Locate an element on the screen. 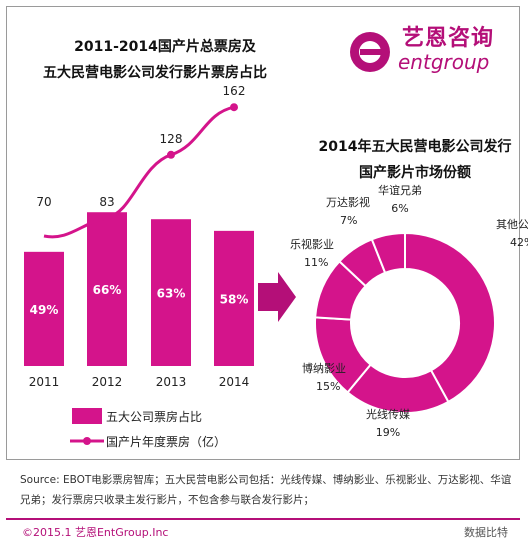 This screenshot has width=528, height=548. logo-text: 艺恩咨询 is located at coordinates (448, 38).